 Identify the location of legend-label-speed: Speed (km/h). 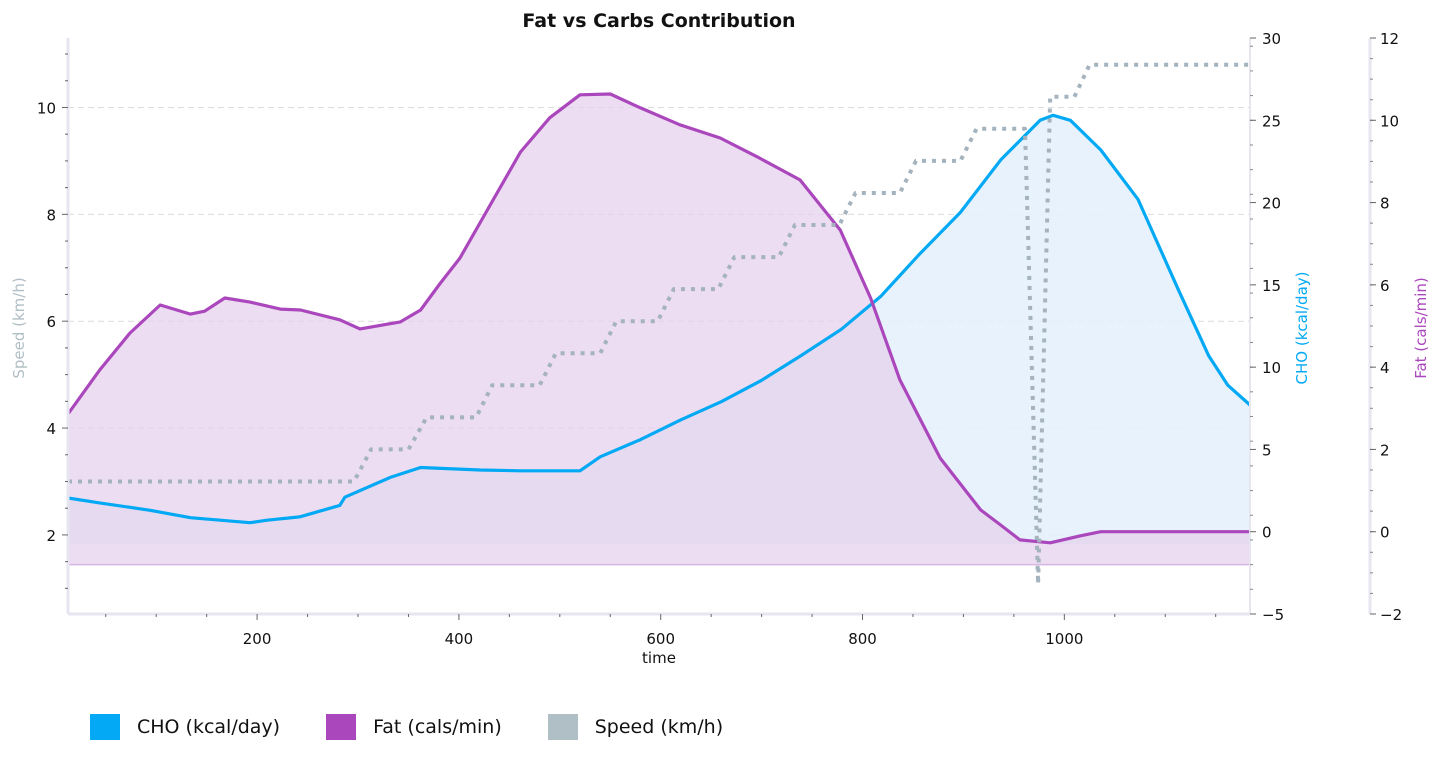
(659, 727).